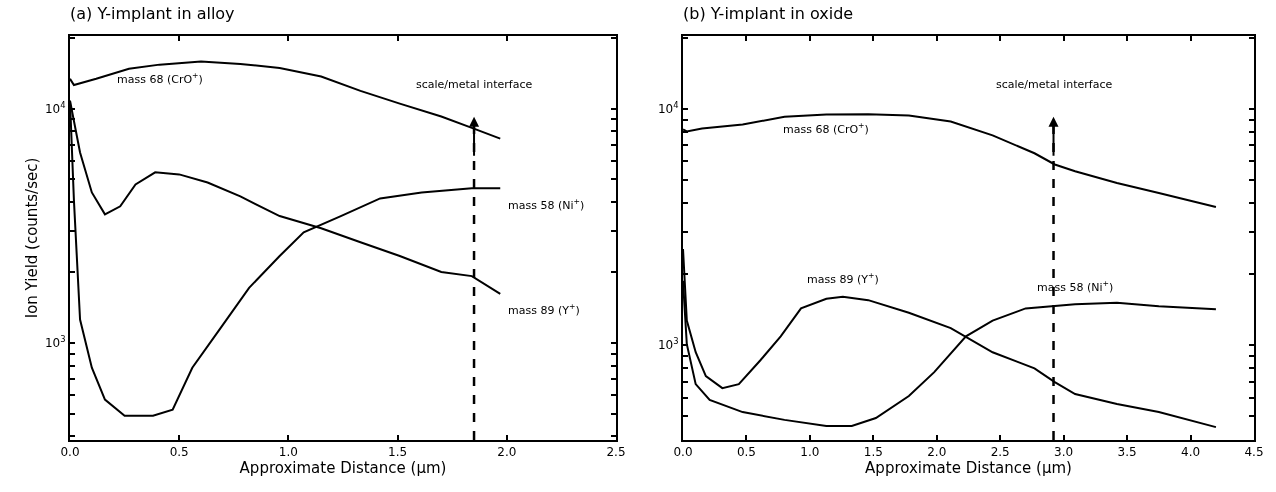 This screenshot has height=492, width=1276. What do you see at coordinates (1127, 452) in the screenshot?
I see `x-tick-label: 3.5` at bounding box center [1127, 452].